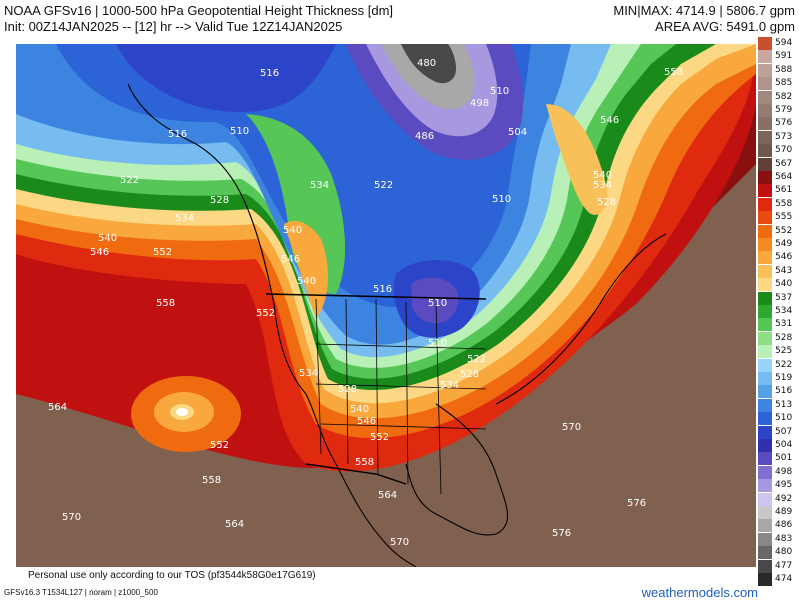  I want to click on colorbar-label: 495, so click(784, 485).